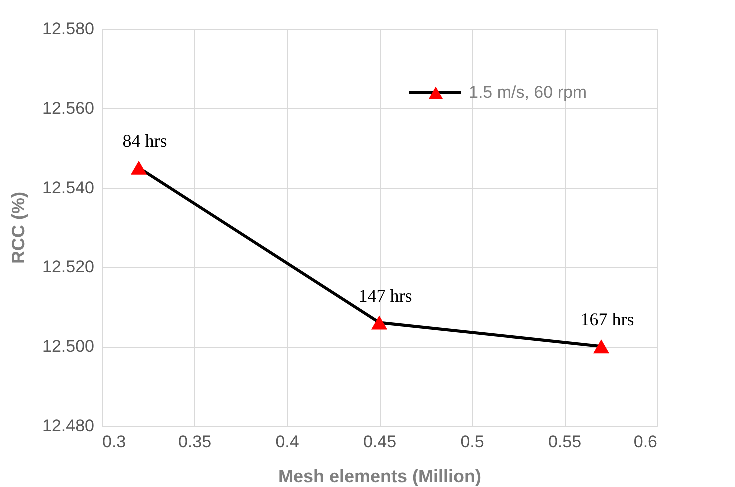 This screenshot has width=735, height=487. What do you see at coordinates (380, 476) in the screenshot?
I see `x-axis-title: Mesh elements (Million)` at bounding box center [380, 476].